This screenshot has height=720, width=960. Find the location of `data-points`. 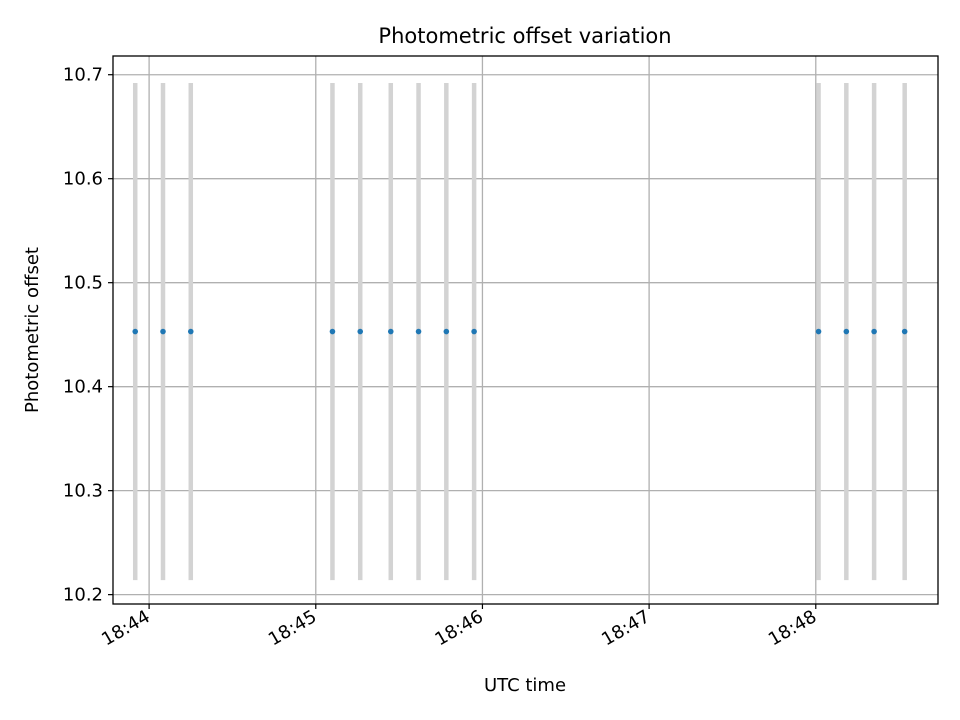

data-points is located at coordinates (520, 331).